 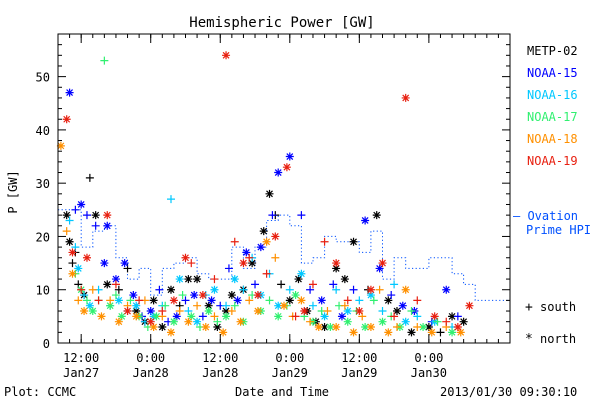 I want to click on y-tick-label: 10, so click(x=43, y=291).